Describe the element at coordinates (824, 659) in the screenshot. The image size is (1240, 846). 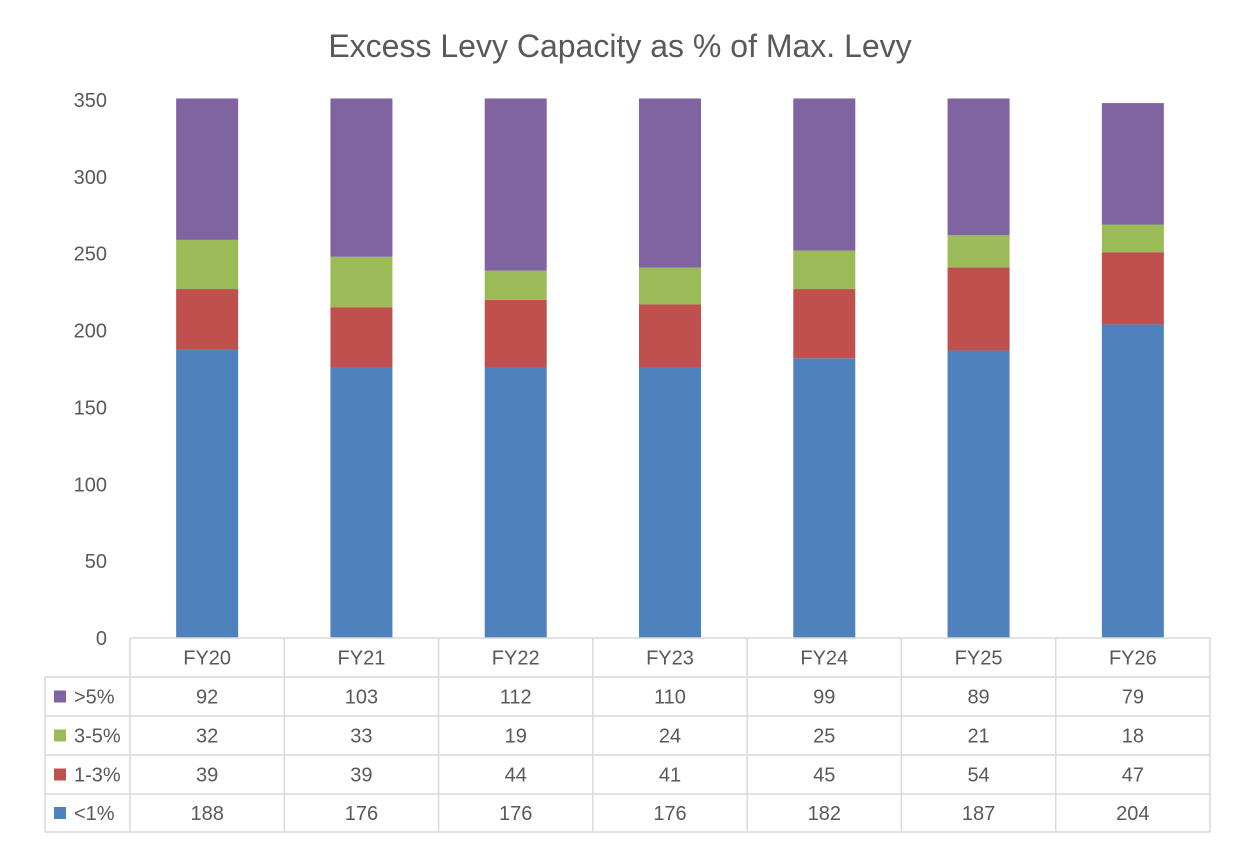
I see `x-tick-label: FY24` at that location.